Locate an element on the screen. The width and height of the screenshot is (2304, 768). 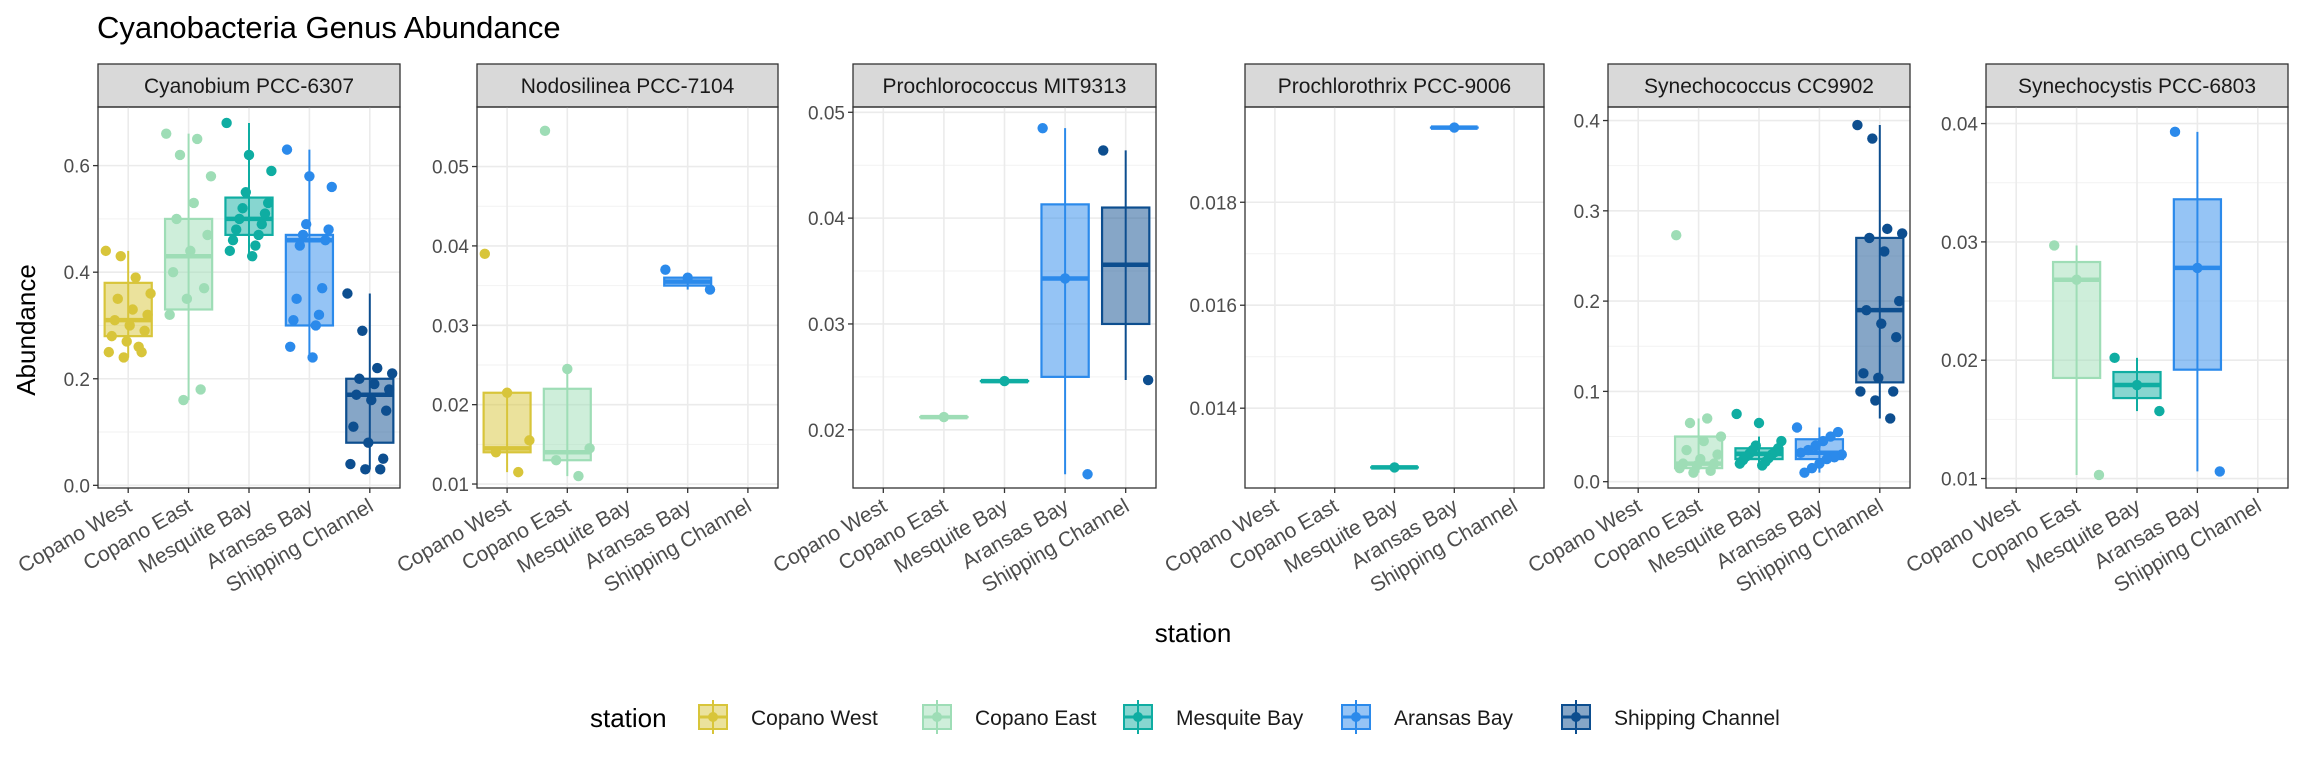
y-tick-label: 0.6 is located at coordinates (77, 167).